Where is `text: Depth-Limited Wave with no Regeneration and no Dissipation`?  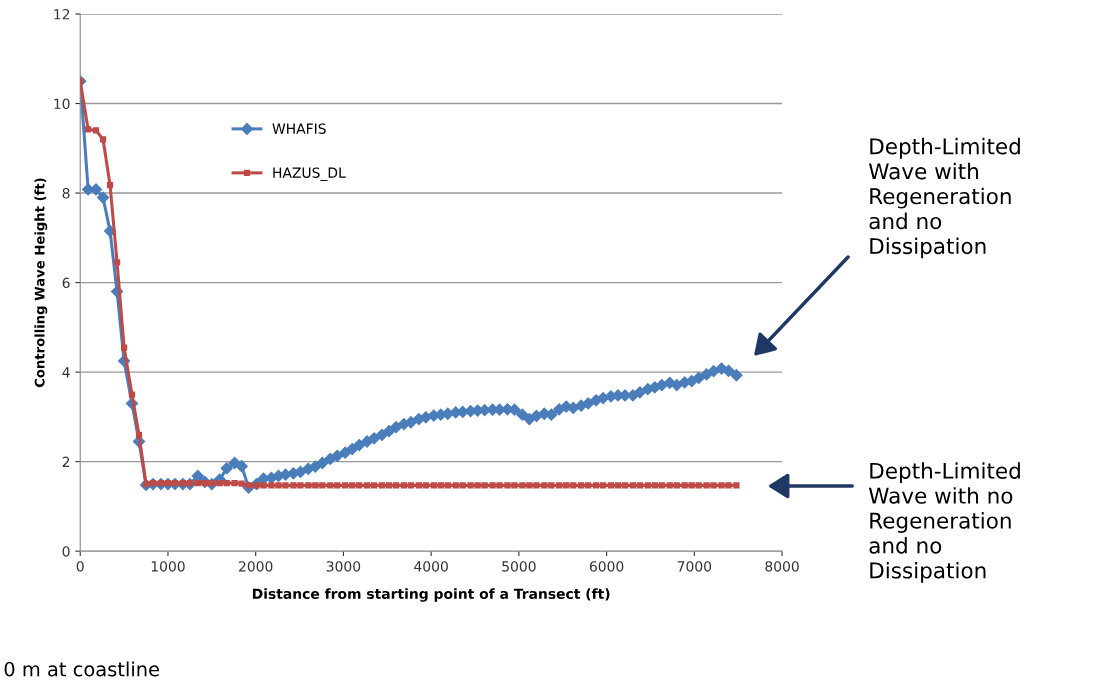
text: Depth-Limited Wave with no Regeneration and no Dissipation is located at coordinates (944, 522).